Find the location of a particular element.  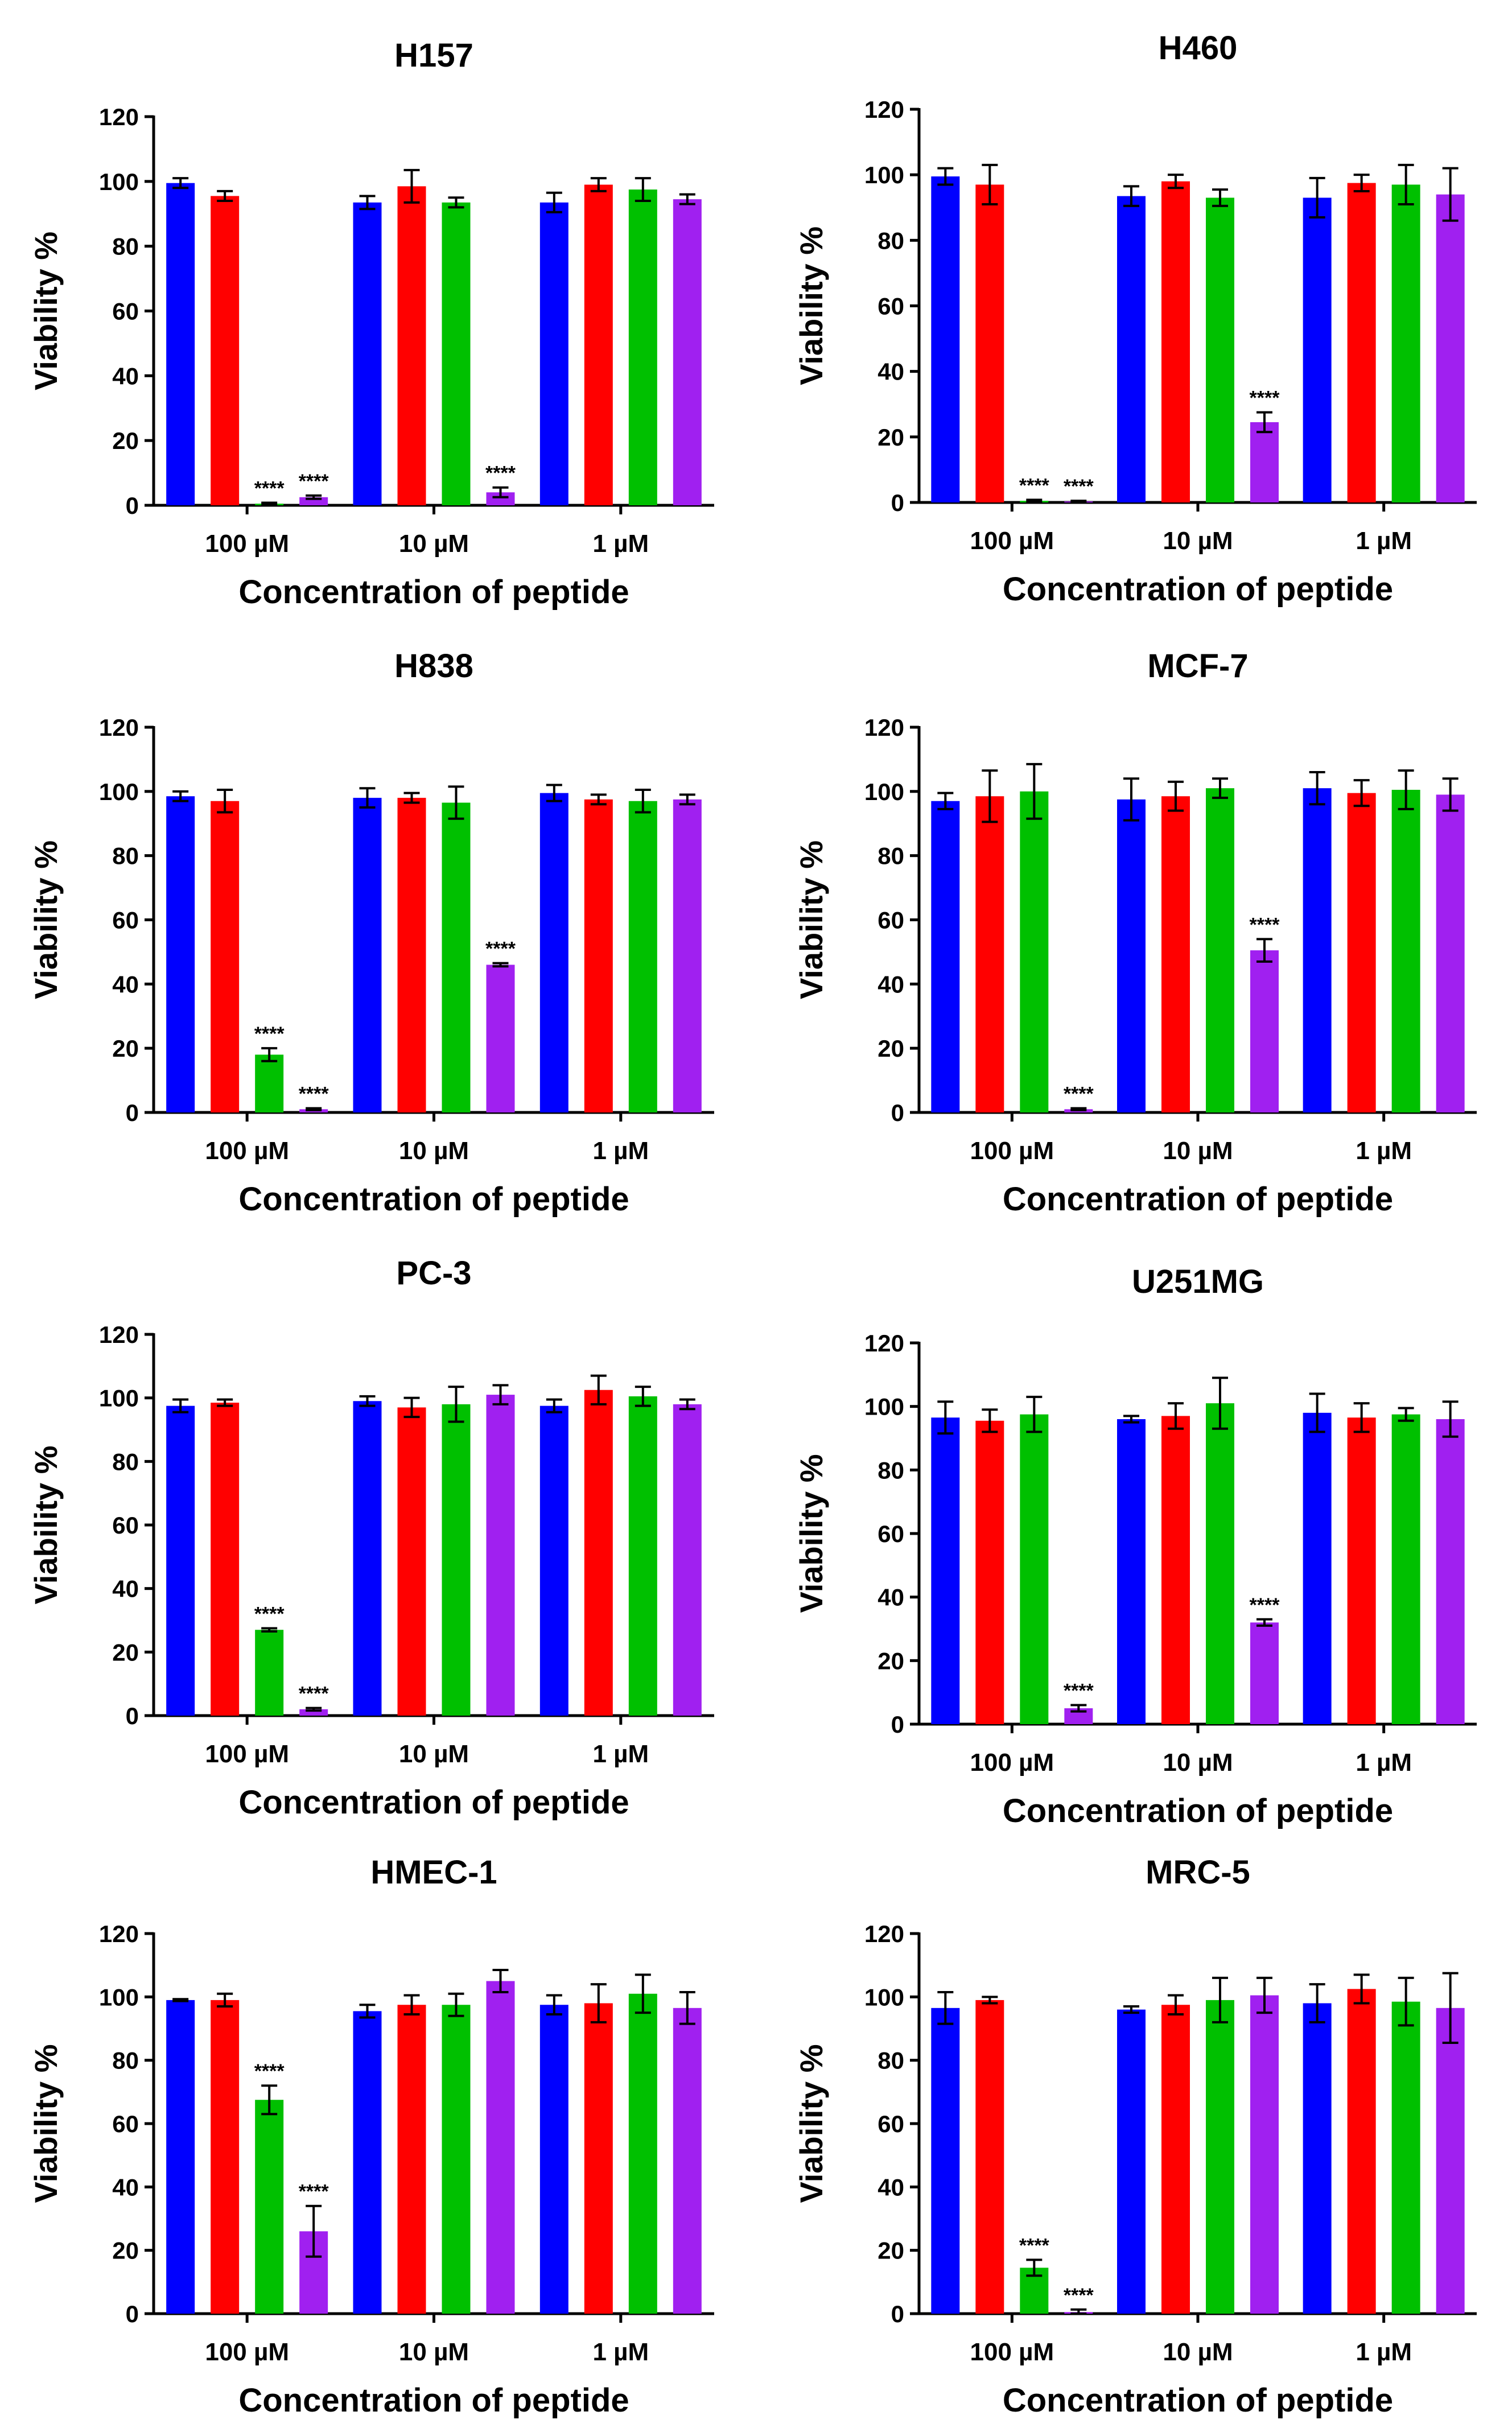

chart-title: PC-3 is located at coordinates (434, 1273).